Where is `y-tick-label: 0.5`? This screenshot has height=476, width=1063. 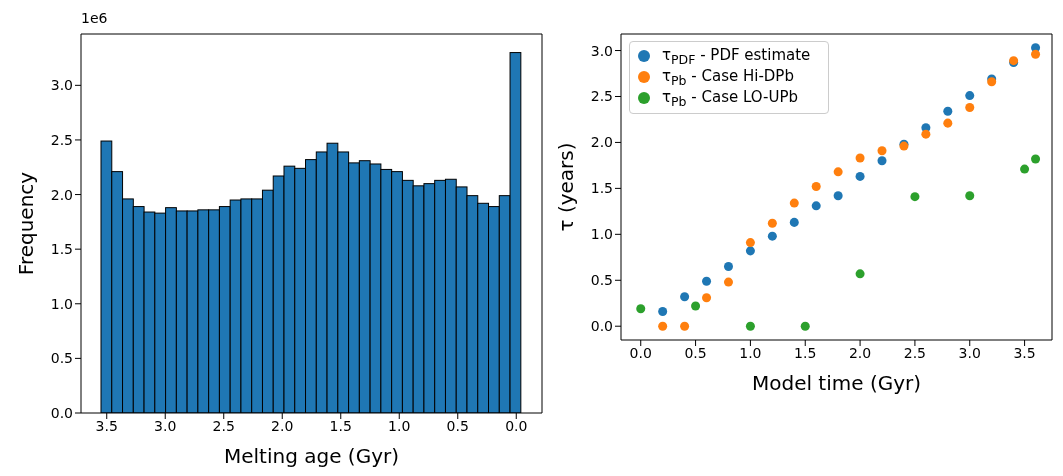
y-tick-label: 0.5 is located at coordinates (601, 280).